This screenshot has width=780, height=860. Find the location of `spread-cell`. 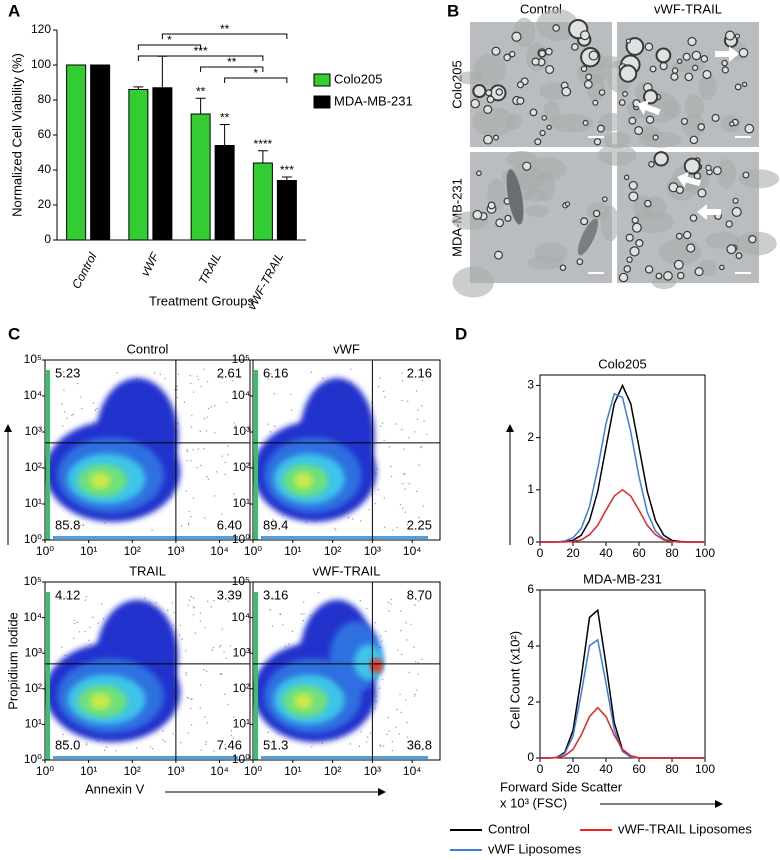

spread-cell is located at coordinates (515, 197).